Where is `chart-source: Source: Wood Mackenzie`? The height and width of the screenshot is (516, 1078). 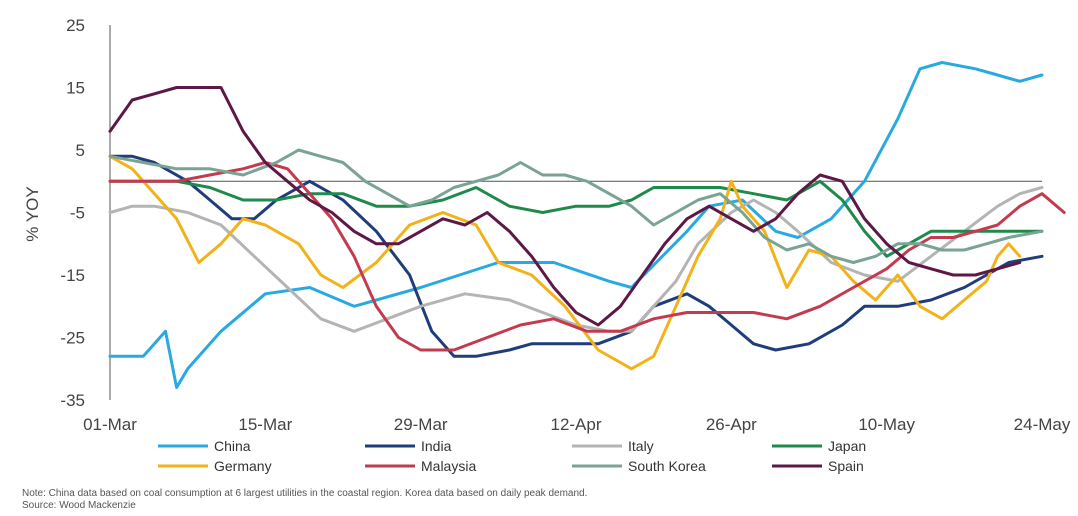 chart-source: Source: Wood Mackenzie is located at coordinates (79, 505).